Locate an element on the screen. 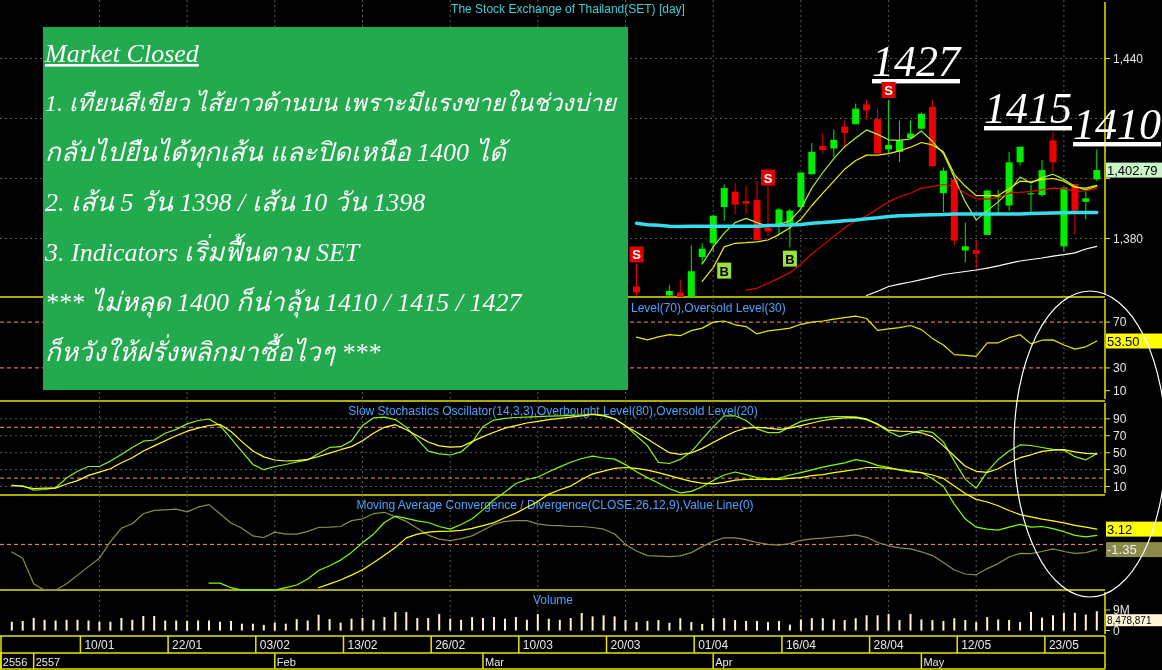  text: 2557 is located at coordinates (48, 662).